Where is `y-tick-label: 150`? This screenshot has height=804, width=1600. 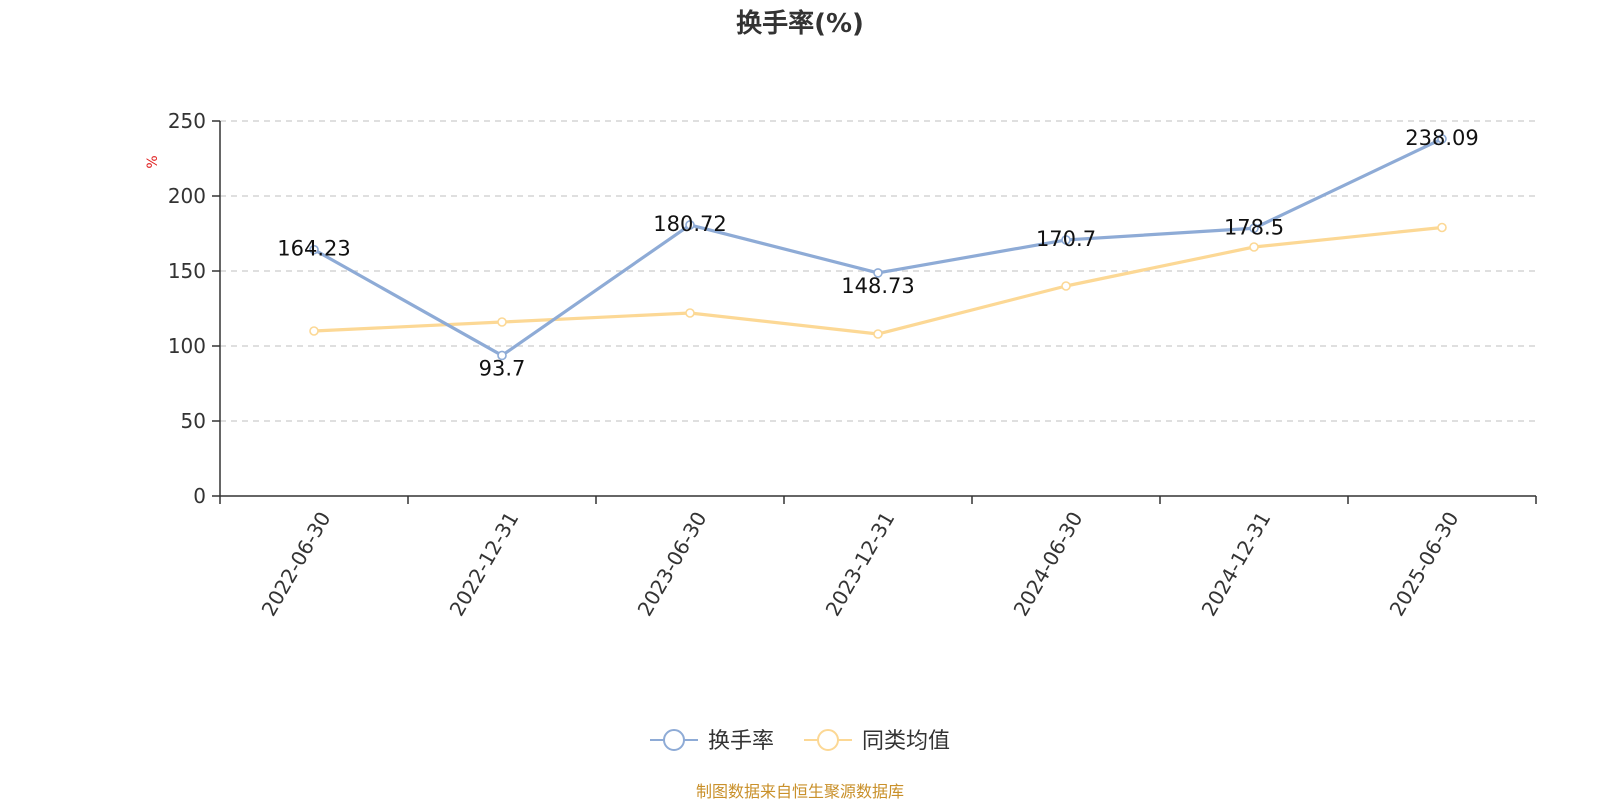 y-tick-label: 150 is located at coordinates (187, 271).